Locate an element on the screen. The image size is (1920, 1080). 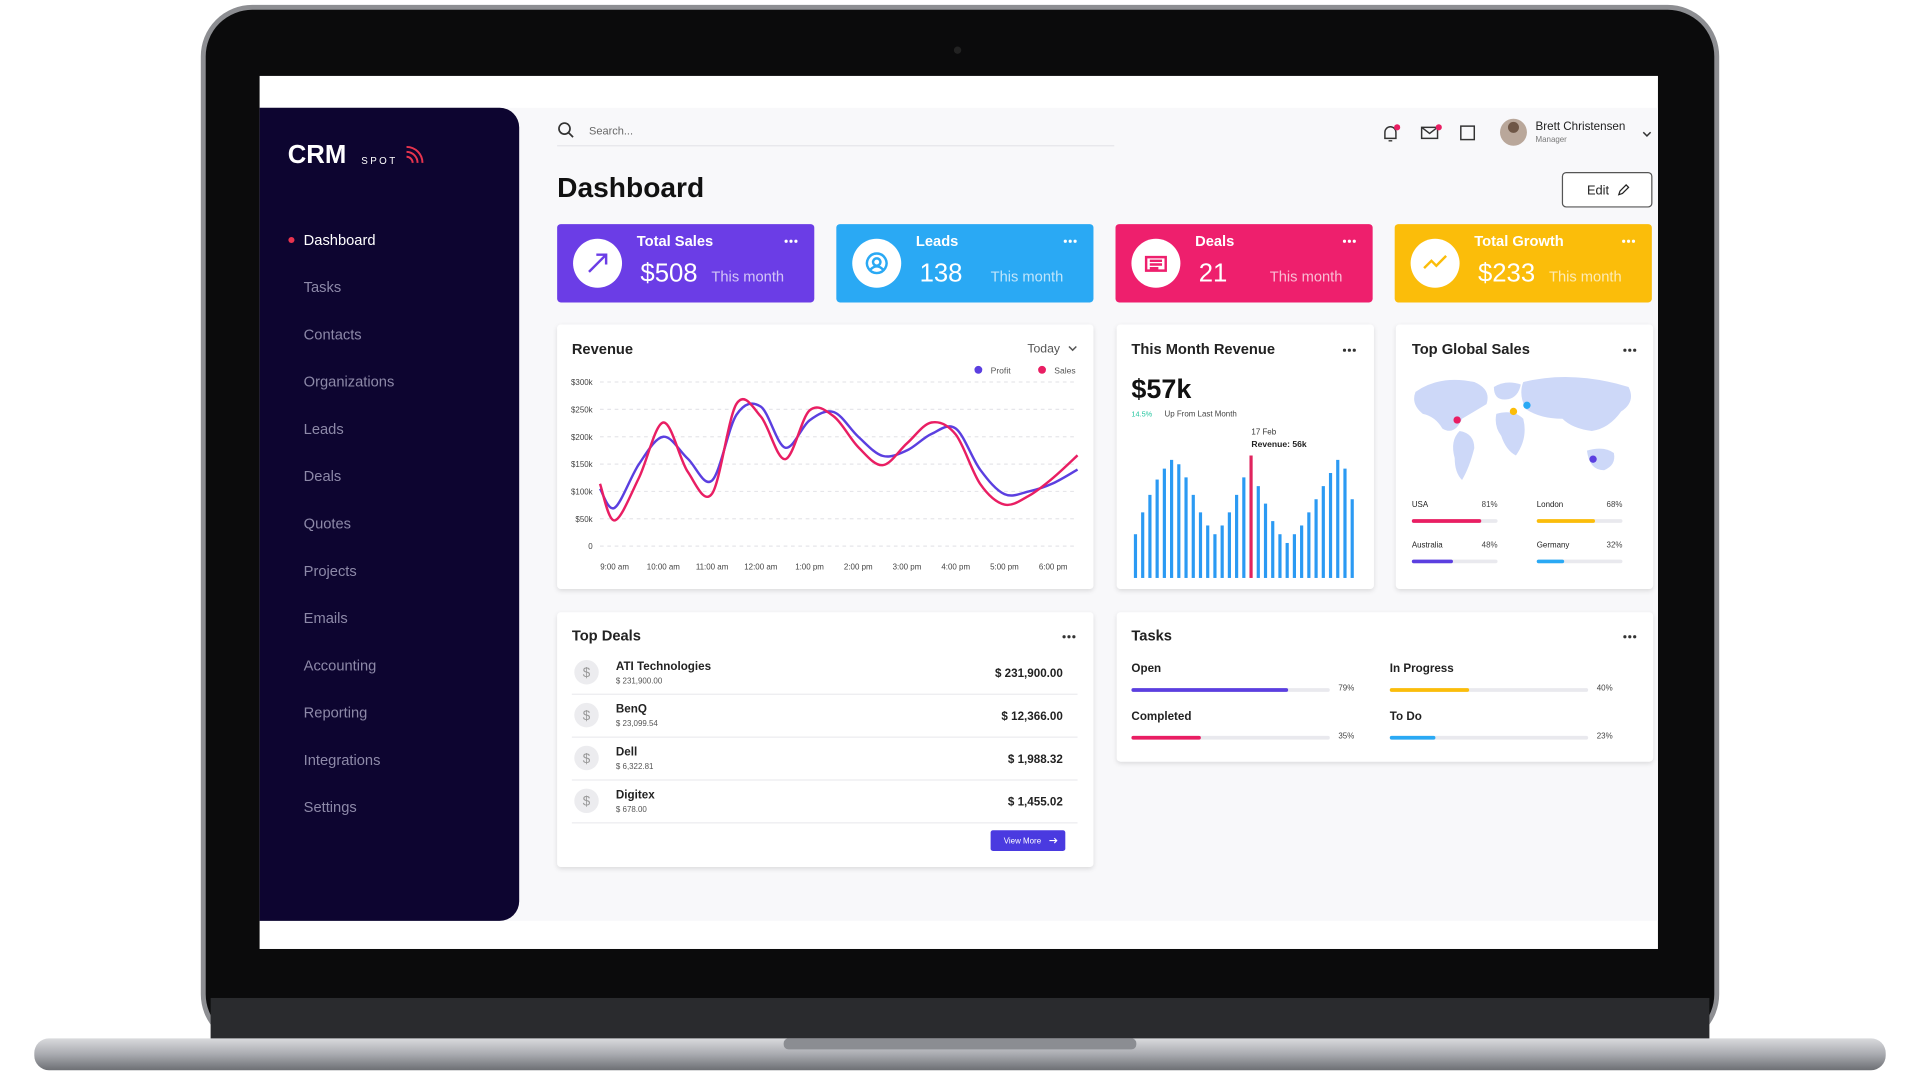
menu-item: Projects is located at coordinates (330, 572).